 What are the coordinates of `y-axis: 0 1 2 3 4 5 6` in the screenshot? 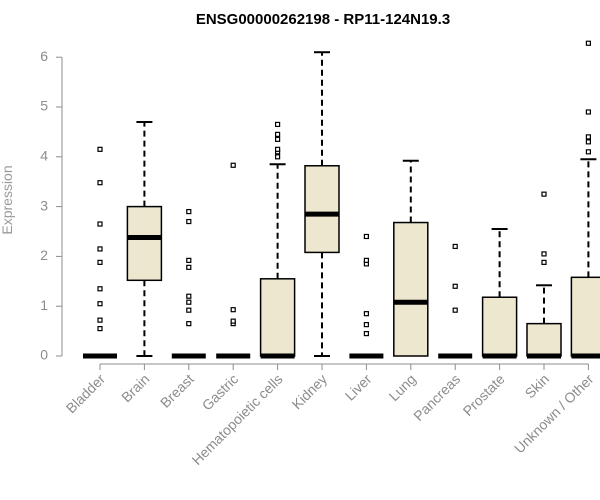 It's located at (51, 205).